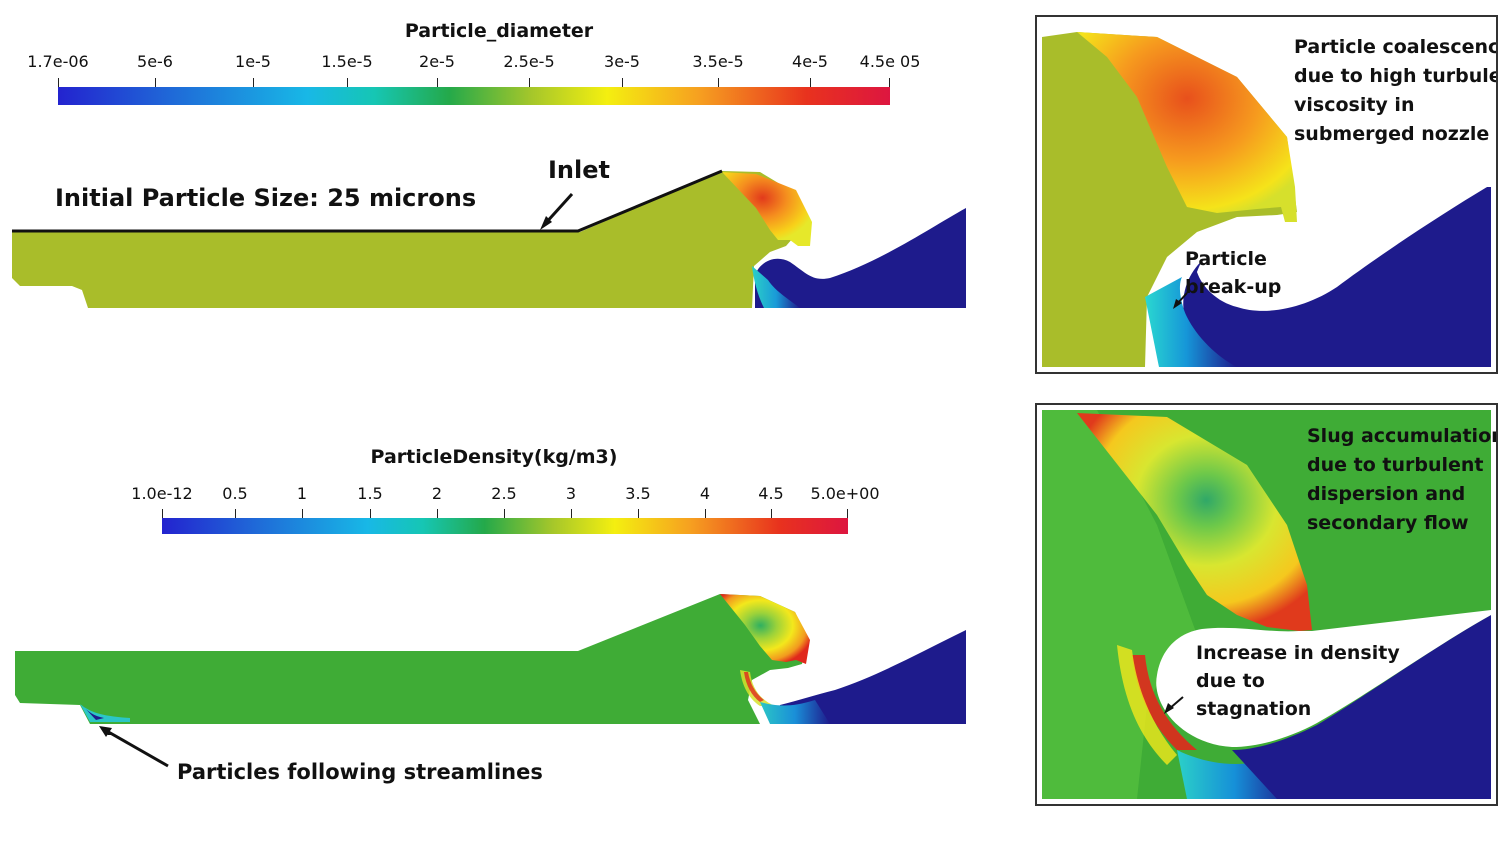 The width and height of the screenshot is (1511, 850). What do you see at coordinates (860, 258) in the screenshot?
I see `wave-surface` at bounding box center [860, 258].